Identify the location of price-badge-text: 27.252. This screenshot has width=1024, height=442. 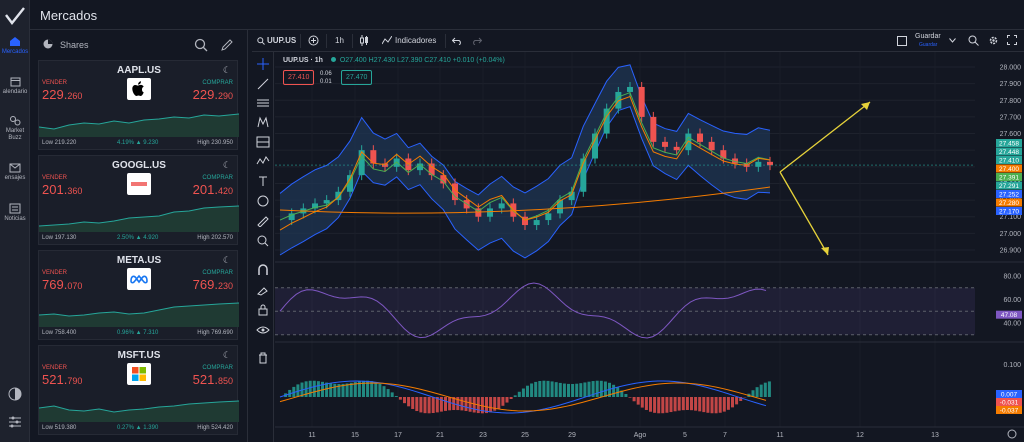
(1009, 195).